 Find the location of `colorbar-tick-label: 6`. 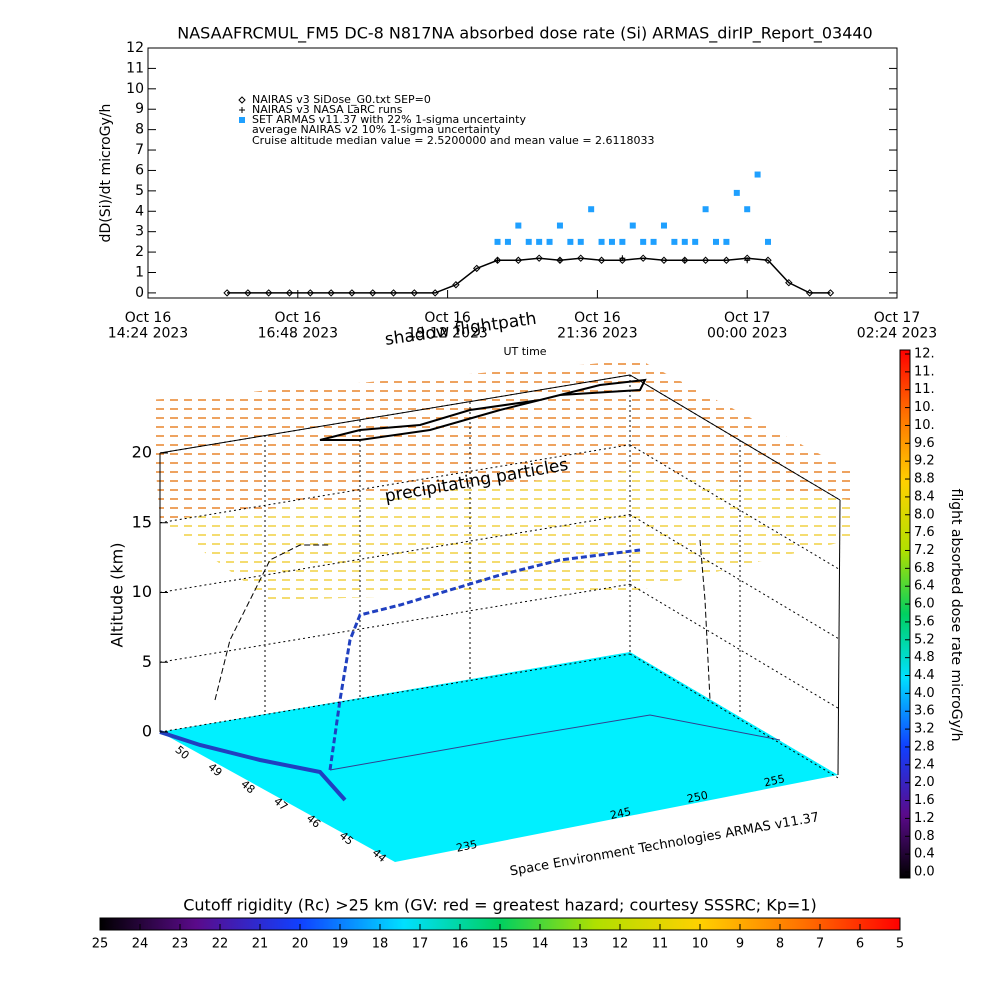

colorbar-tick-label: 6 is located at coordinates (860, 944).